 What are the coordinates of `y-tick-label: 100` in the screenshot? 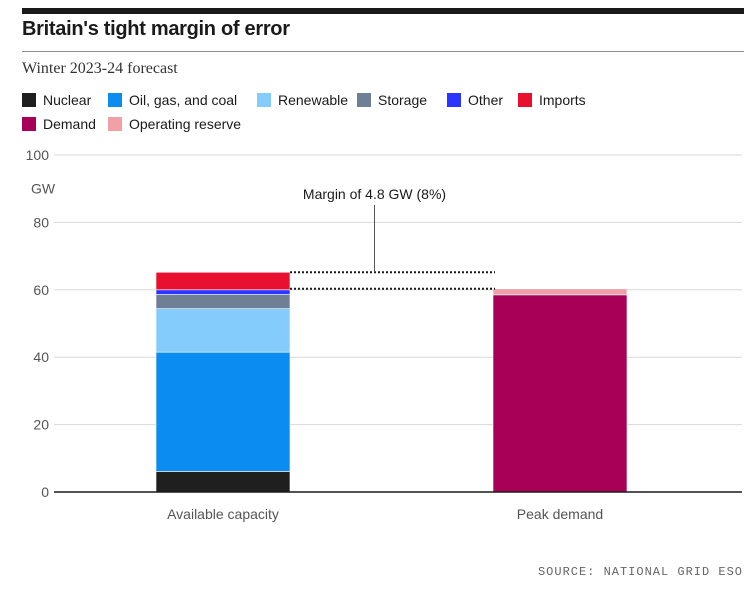 It's located at (38, 155).